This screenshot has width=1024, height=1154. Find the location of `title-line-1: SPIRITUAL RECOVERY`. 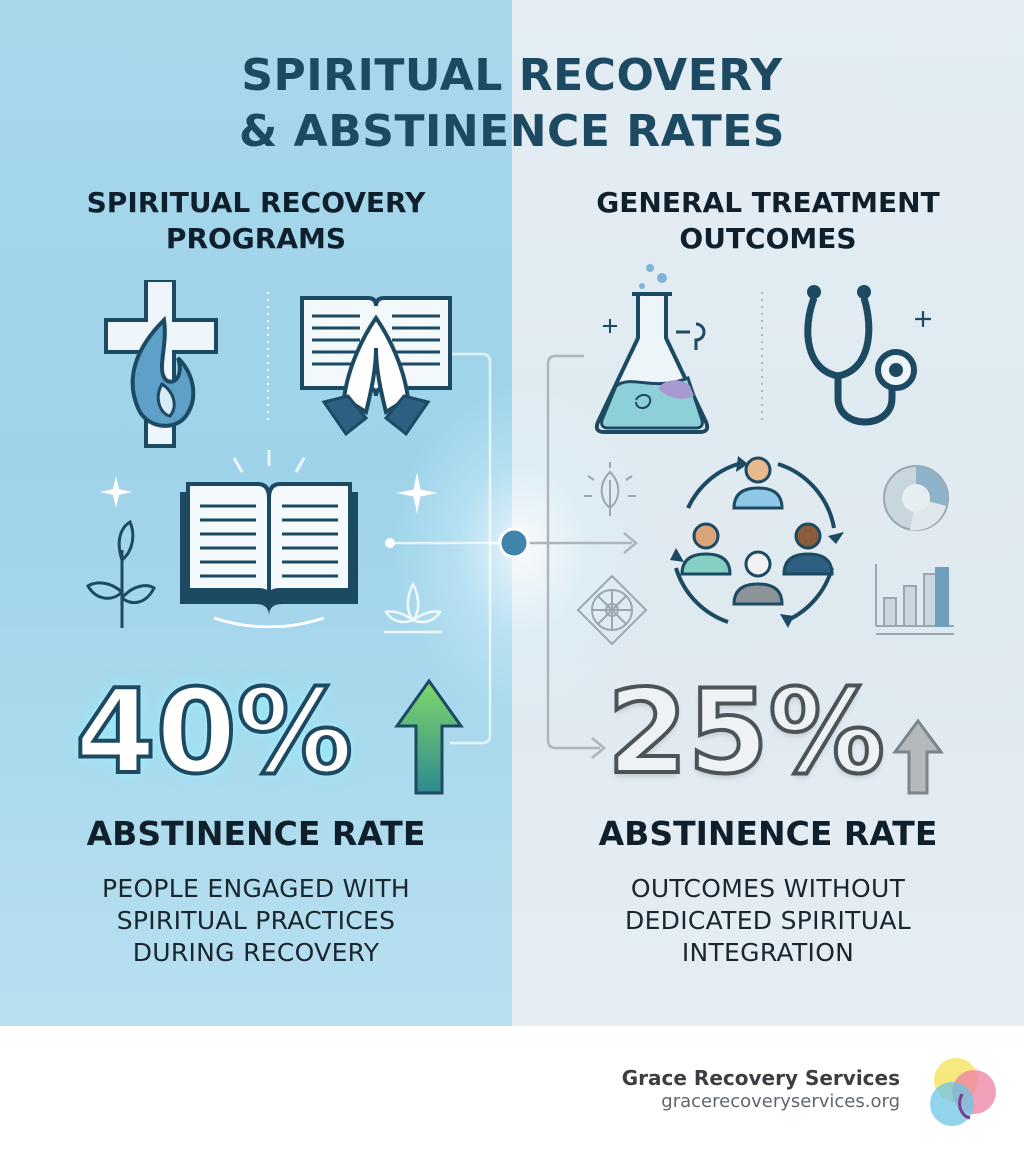

title-line-1: SPIRITUAL RECOVERY is located at coordinates (512, 75).